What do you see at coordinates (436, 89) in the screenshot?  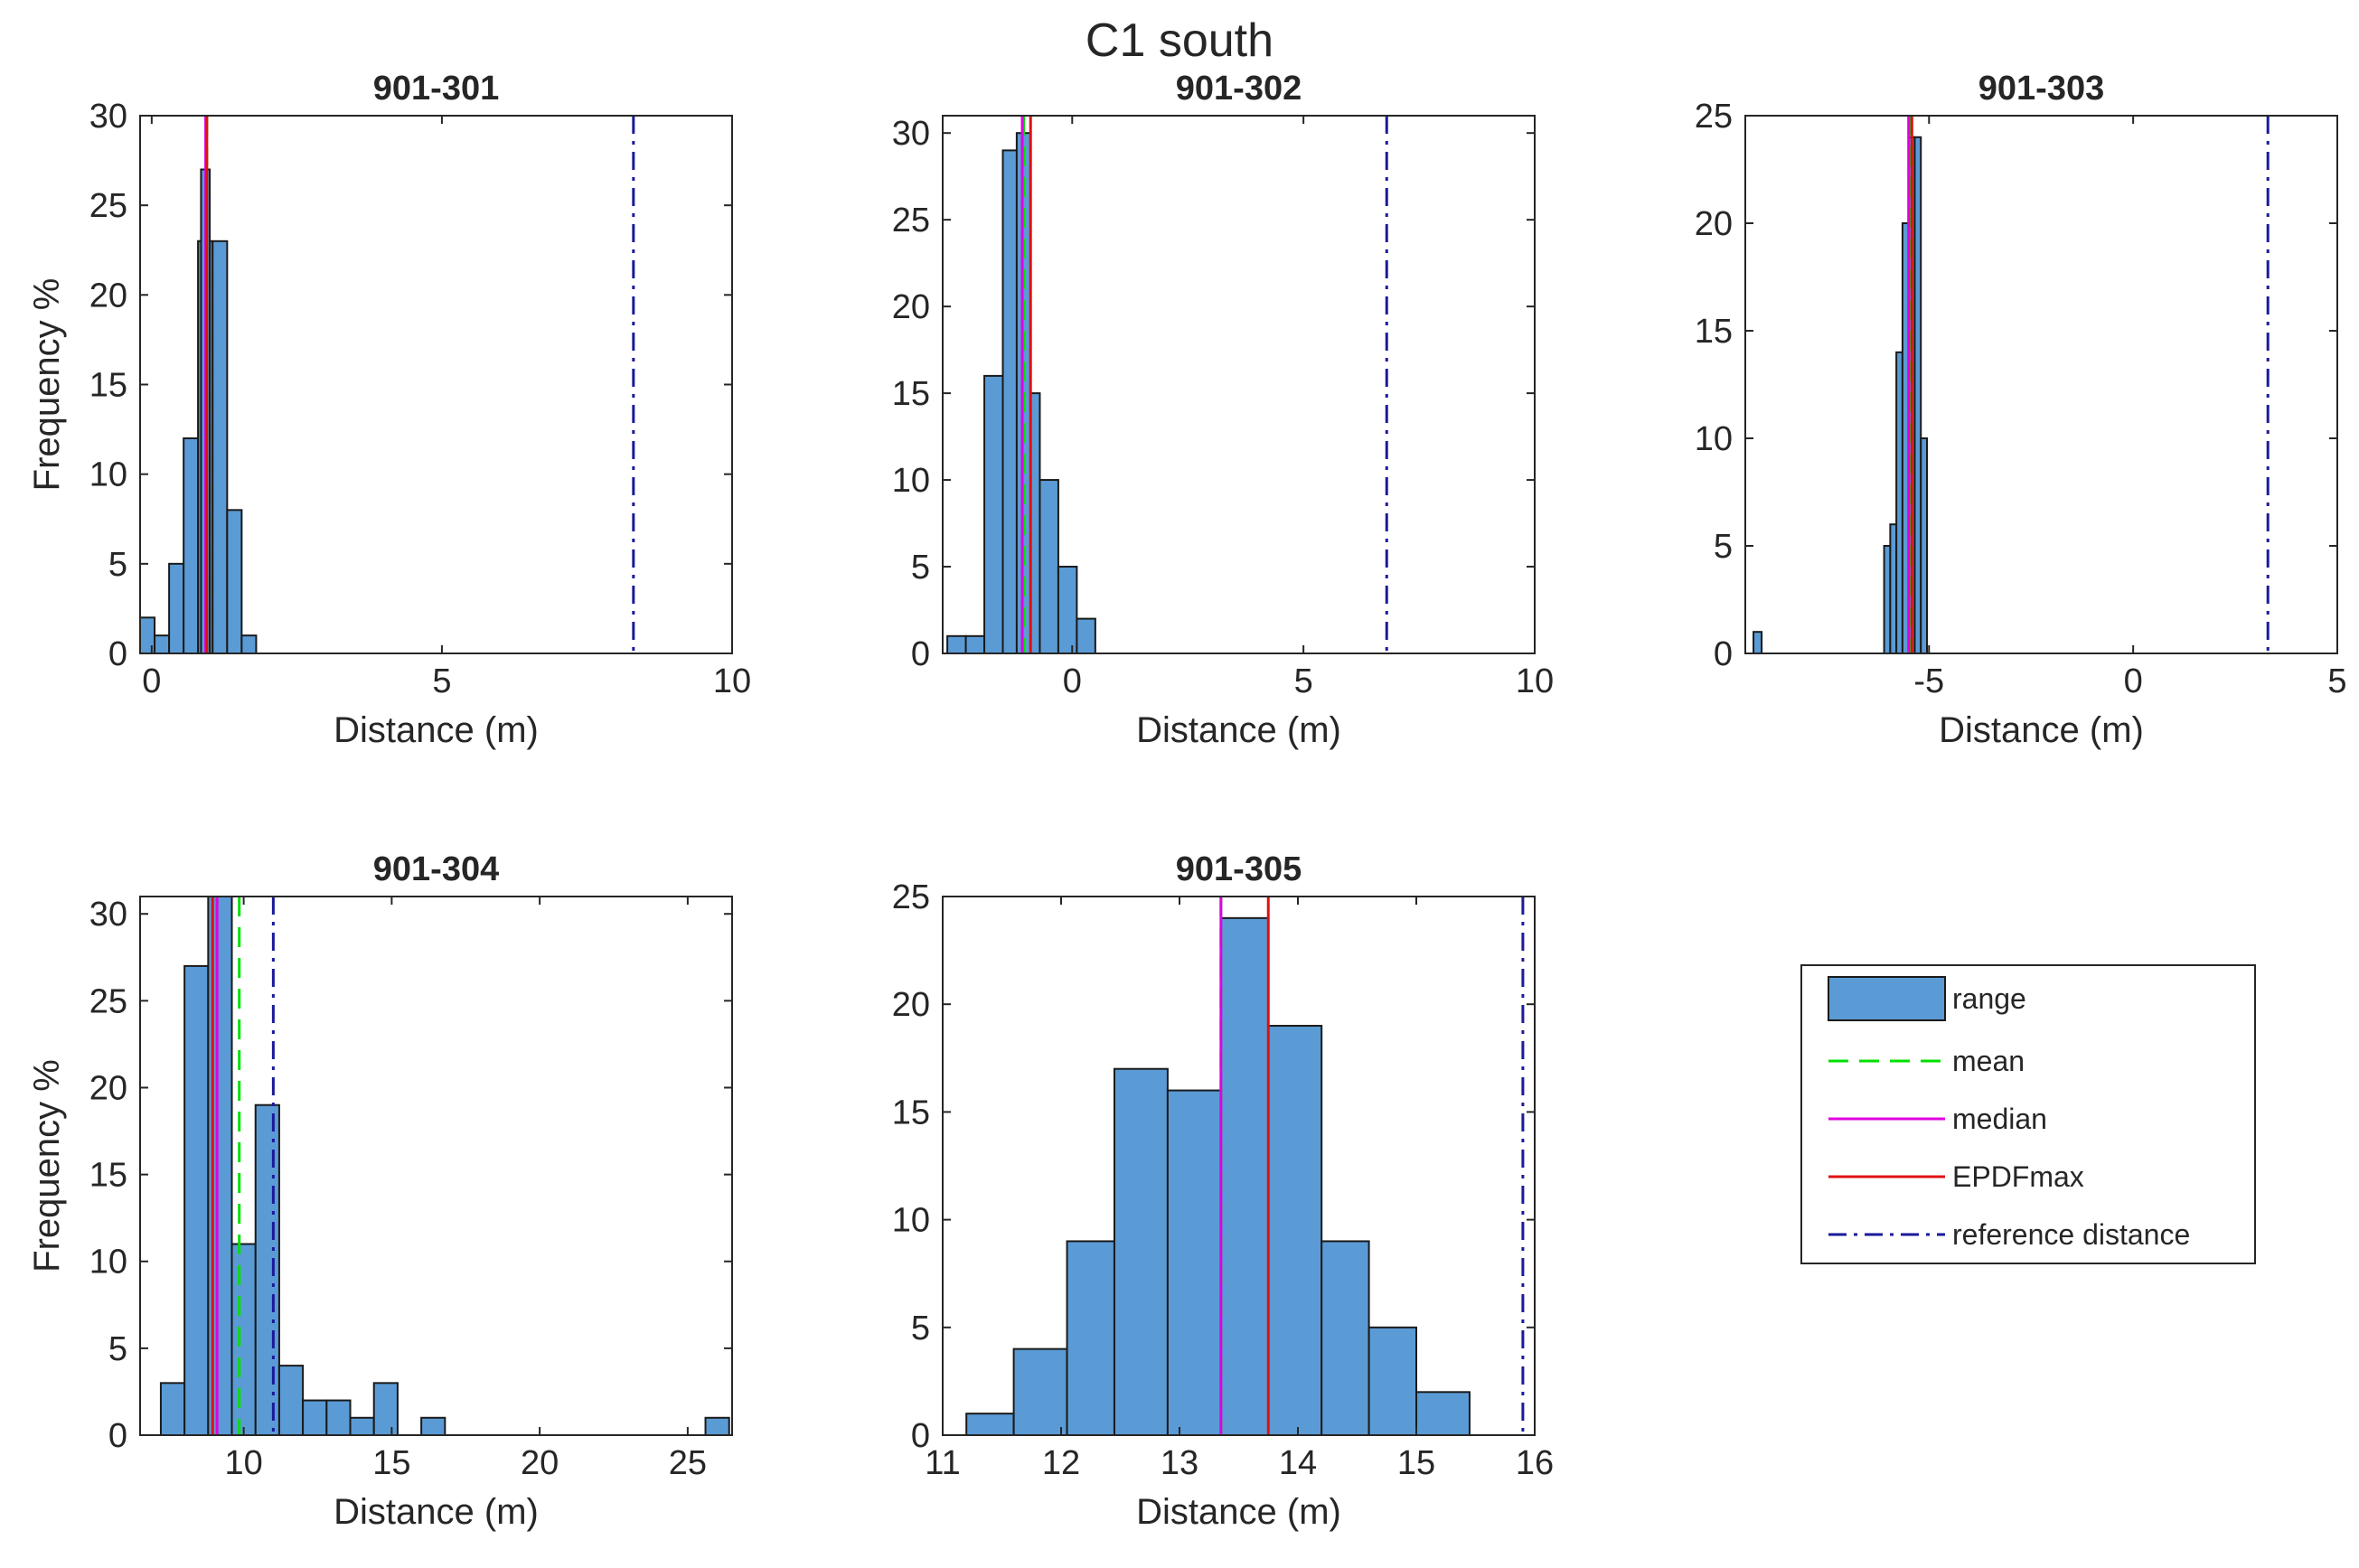 I see `subplot-title: 901-301` at bounding box center [436, 89].